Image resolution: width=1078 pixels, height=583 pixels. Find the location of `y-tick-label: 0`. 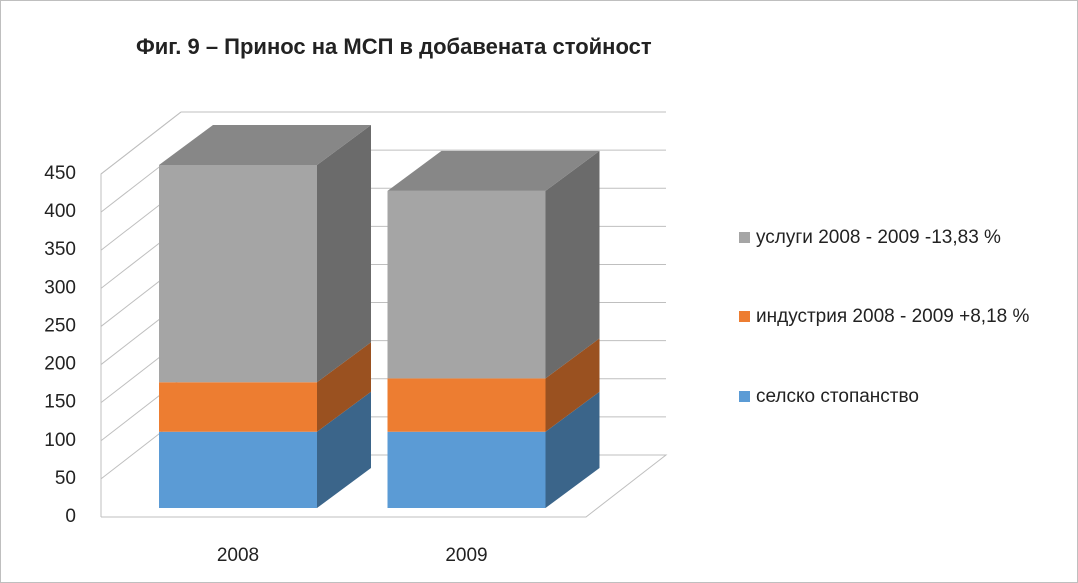

y-tick-label: 0 is located at coordinates (70, 516).